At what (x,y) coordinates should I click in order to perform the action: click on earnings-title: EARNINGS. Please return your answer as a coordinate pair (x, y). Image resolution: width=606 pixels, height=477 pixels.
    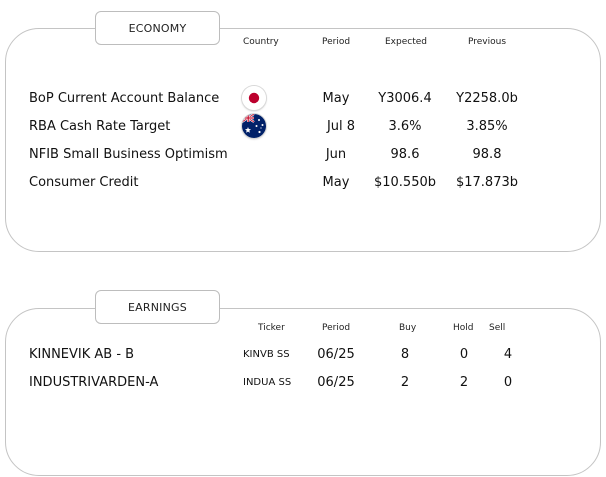
    Looking at the image, I should click on (157, 307).